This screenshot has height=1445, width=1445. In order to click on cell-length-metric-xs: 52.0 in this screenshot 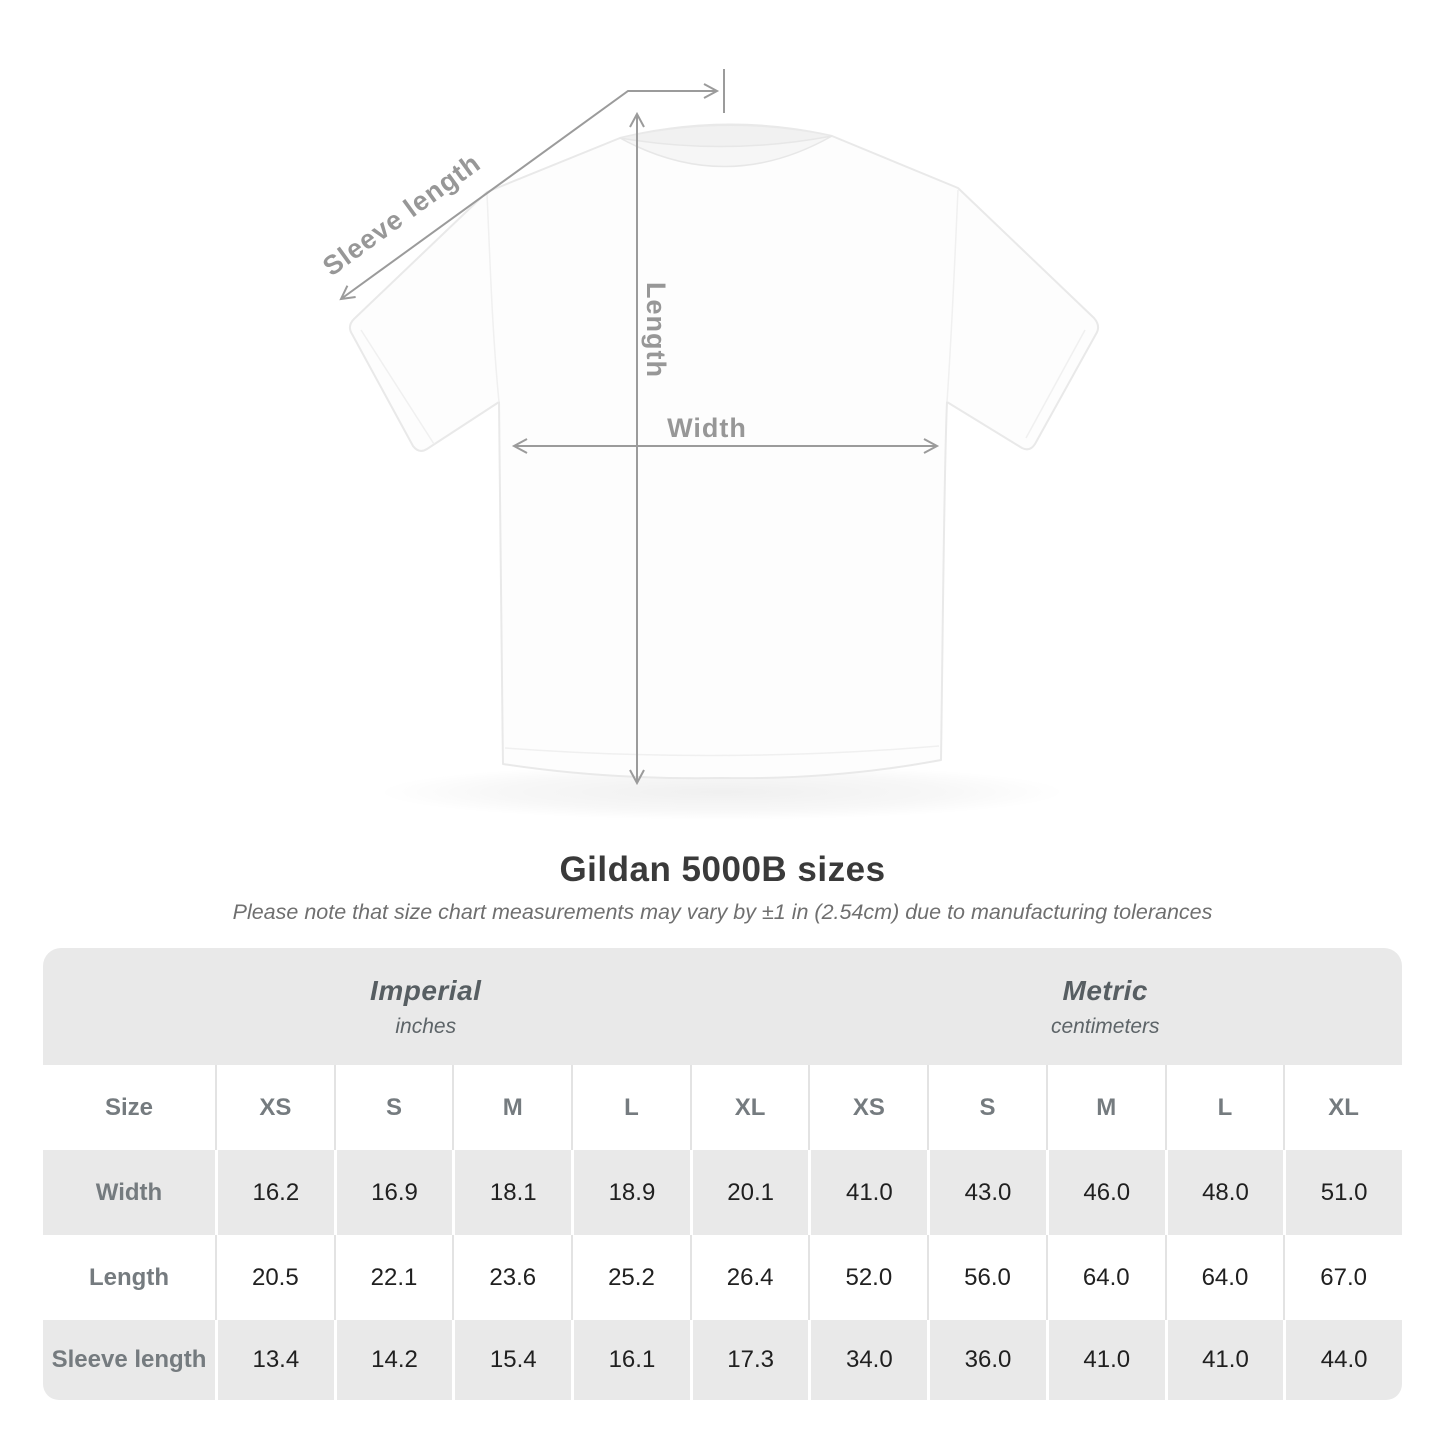, I will do `click(868, 1277)`.